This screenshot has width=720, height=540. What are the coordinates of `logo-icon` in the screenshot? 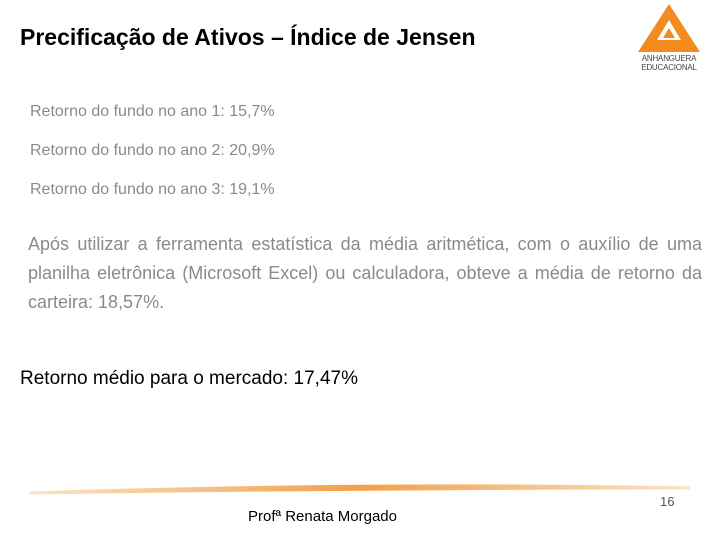 It's located at (669, 28).